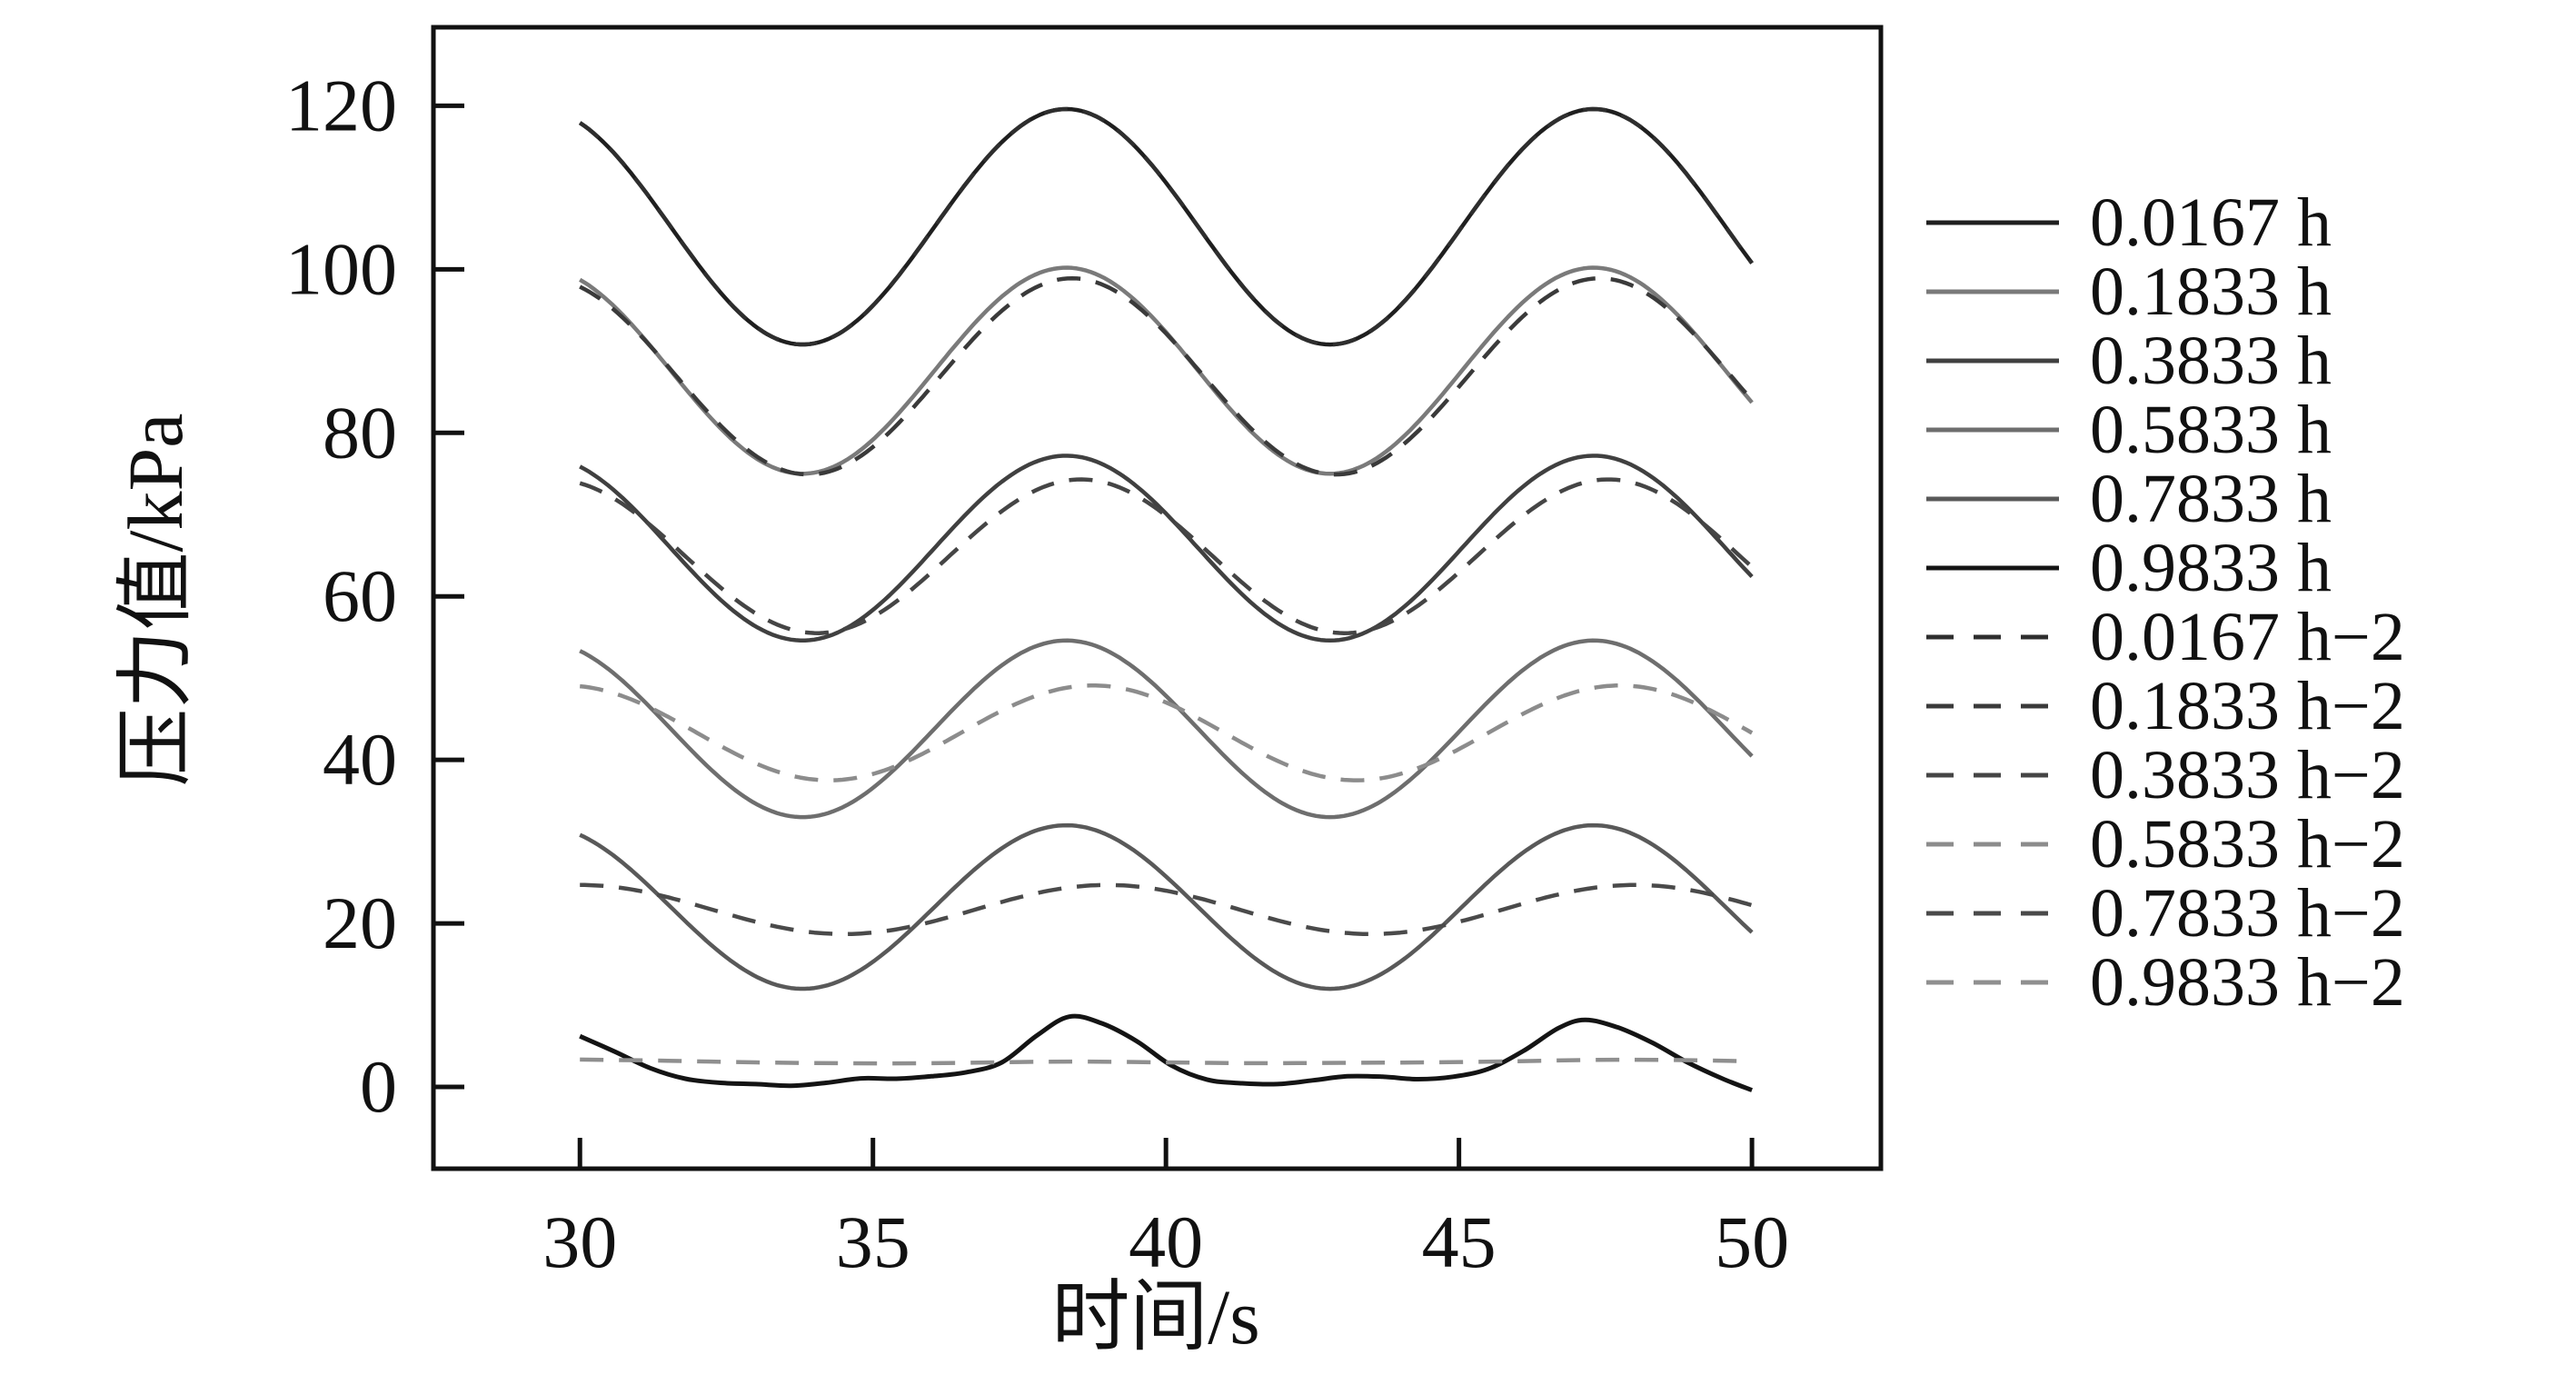 The height and width of the screenshot is (1385, 2576). What do you see at coordinates (1460, 1242) in the screenshot?
I see `x-tick-label: 45` at bounding box center [1460, 1242].